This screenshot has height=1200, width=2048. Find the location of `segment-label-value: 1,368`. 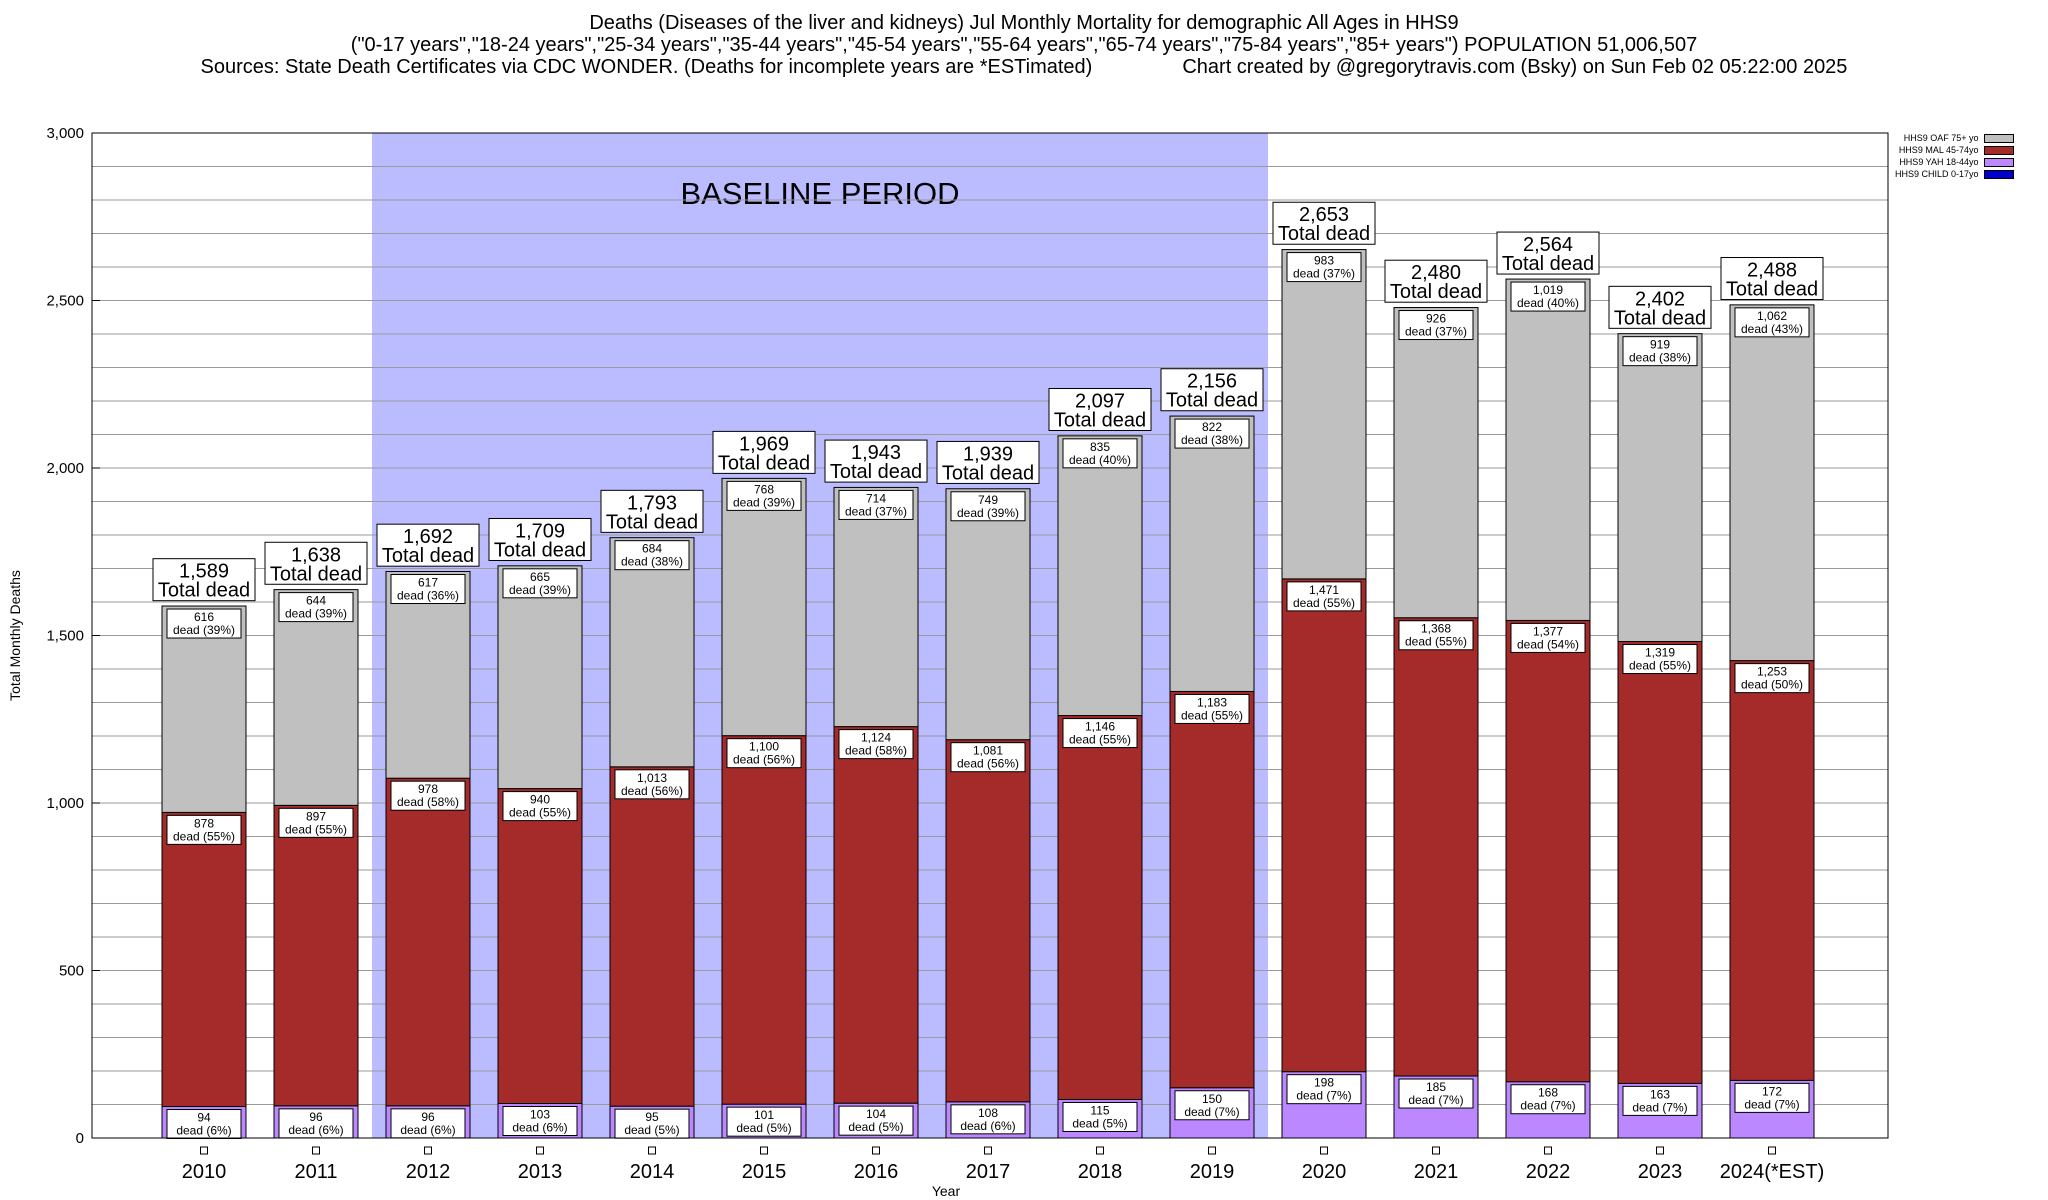

segment-label-value: 1,368 is located at coordinates (1436, 629).